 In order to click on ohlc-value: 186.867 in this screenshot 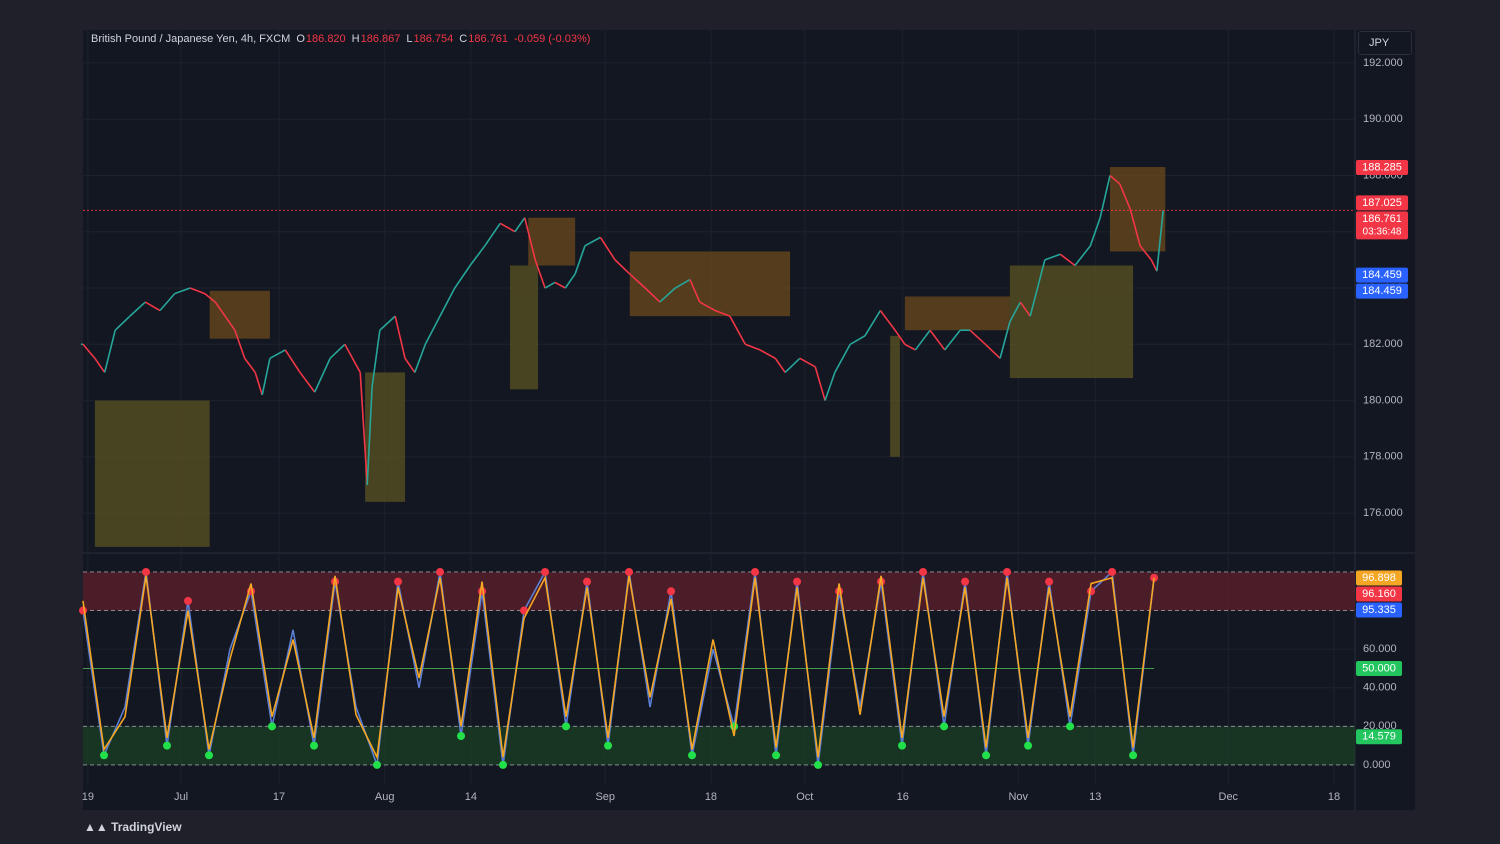, I will do `click(380, 39)`.